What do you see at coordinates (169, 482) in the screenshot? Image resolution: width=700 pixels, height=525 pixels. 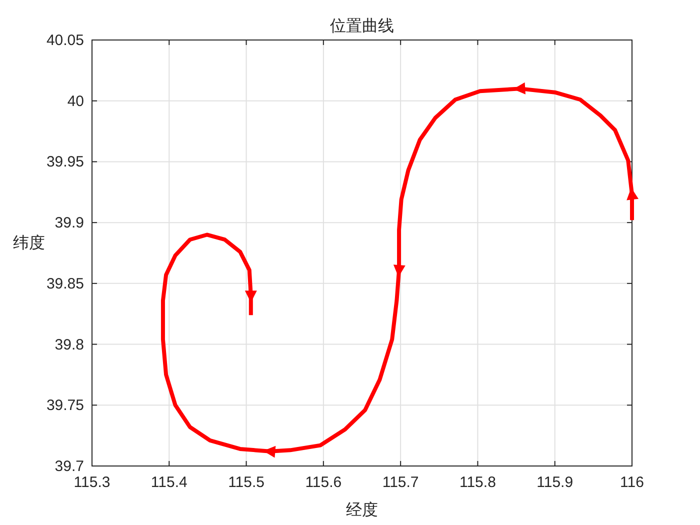 I see `x-tick-label: 115.4` at bounding box center [169, 482].